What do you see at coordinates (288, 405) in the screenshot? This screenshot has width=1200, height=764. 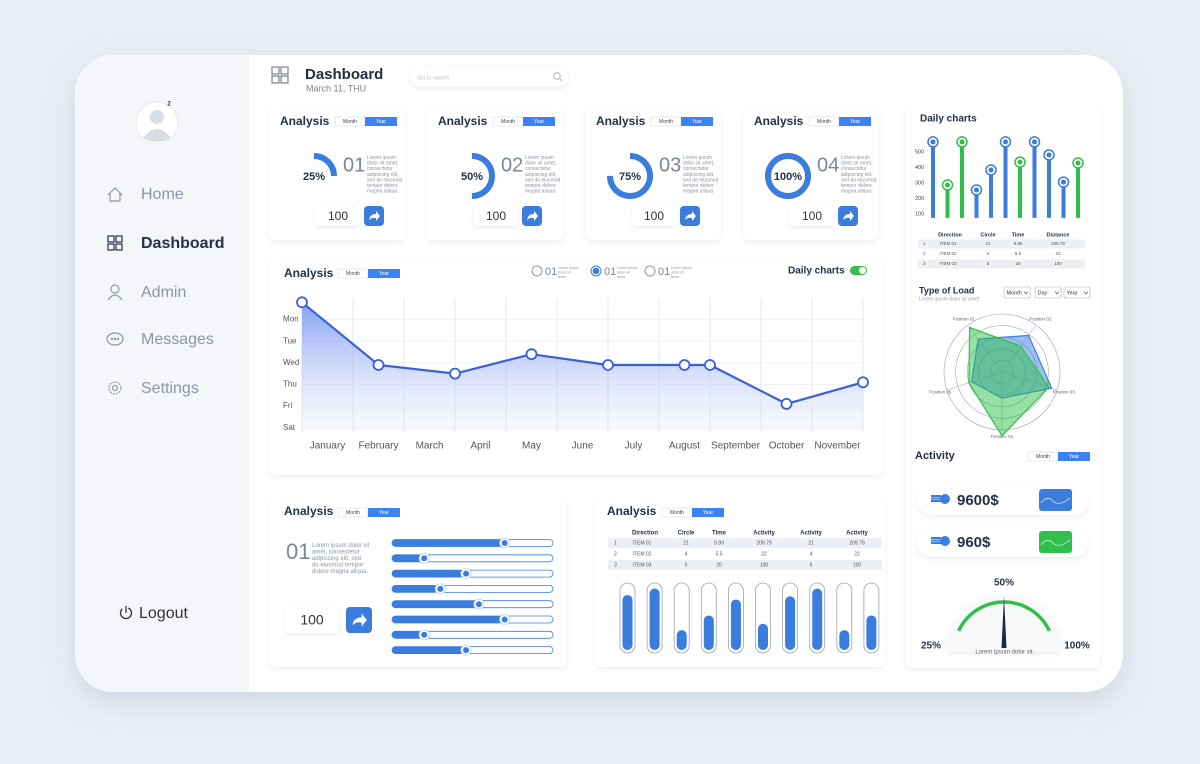 I see `y-tick-label: Fri` at bounding box center [288, 405].